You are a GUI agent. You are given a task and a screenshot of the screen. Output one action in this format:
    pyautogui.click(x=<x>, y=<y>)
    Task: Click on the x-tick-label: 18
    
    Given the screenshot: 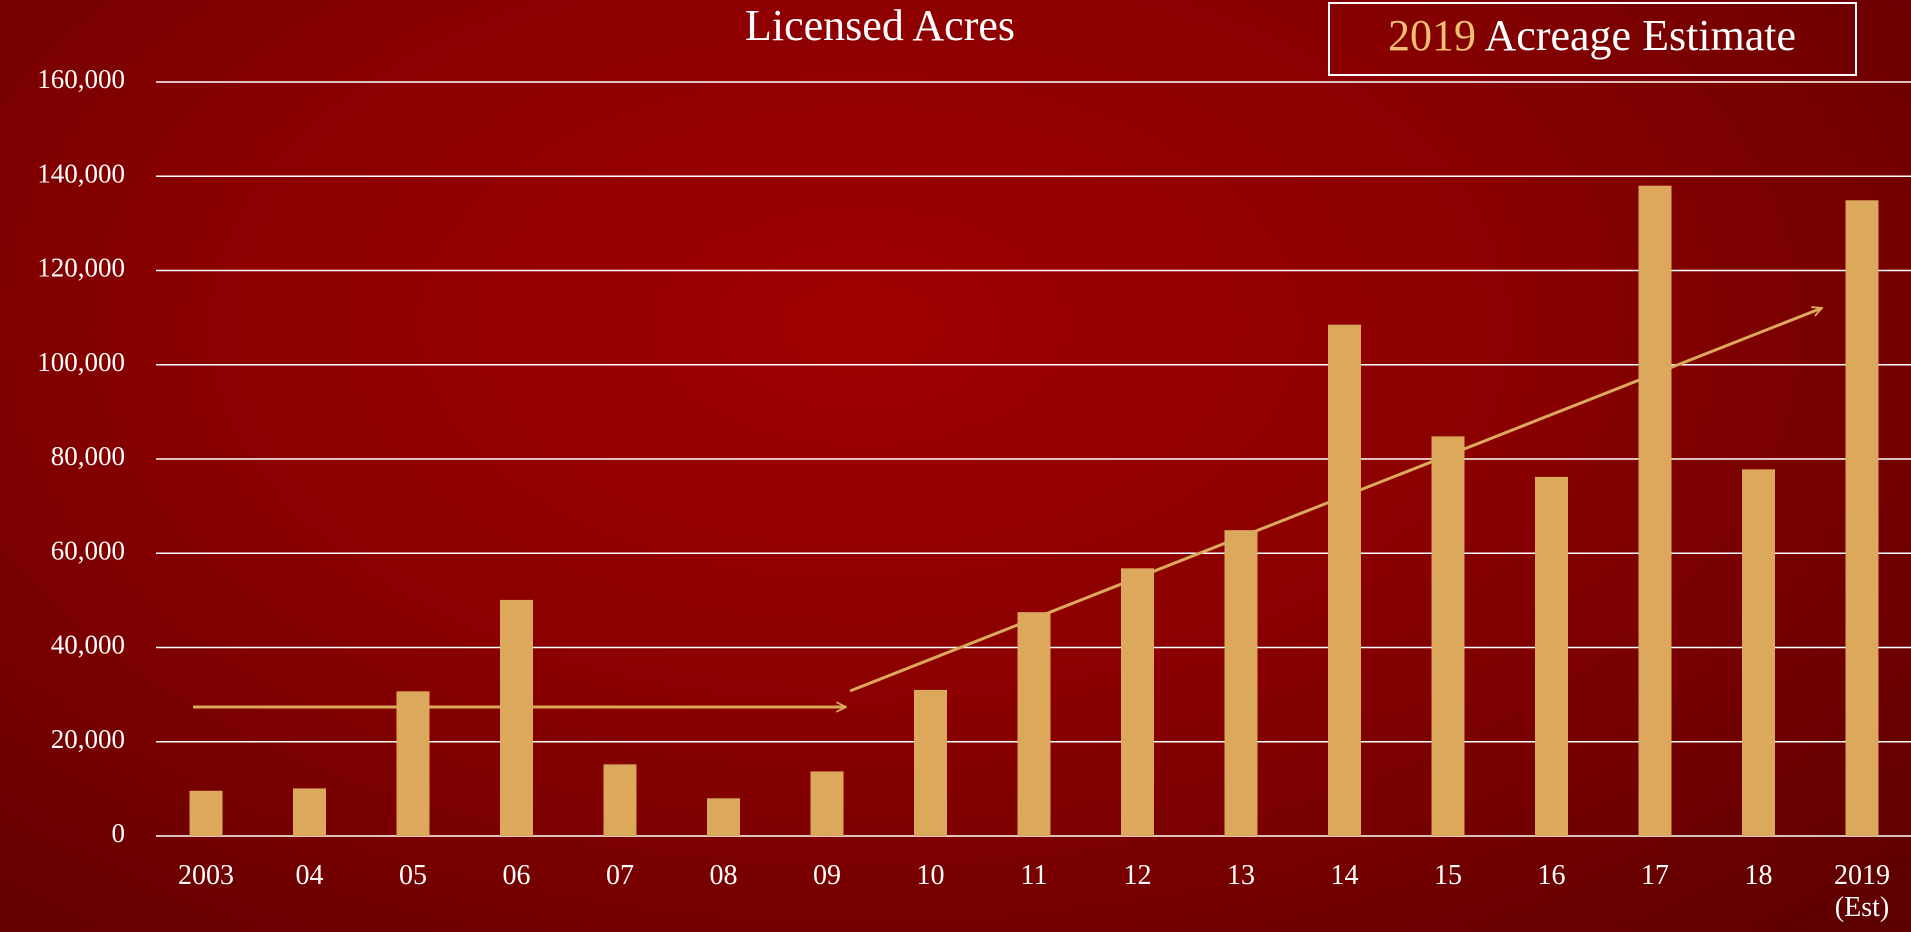 What is the action you would take?
    pyautogui.click(x=1758, y=875)
    